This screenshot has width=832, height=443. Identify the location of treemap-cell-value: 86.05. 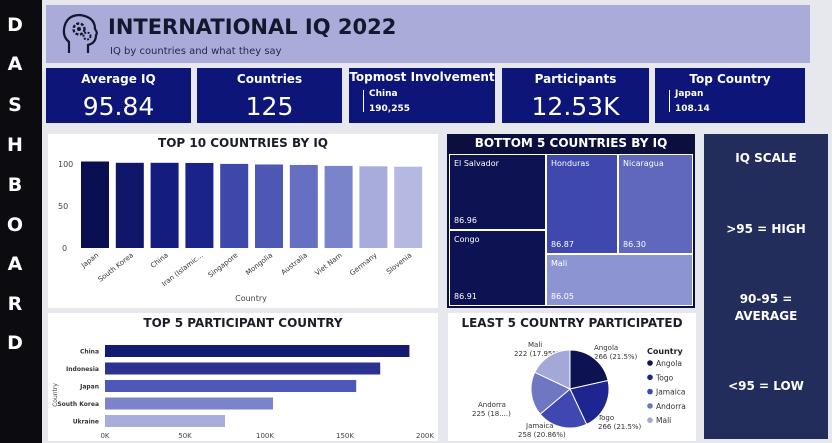
(562, 296).